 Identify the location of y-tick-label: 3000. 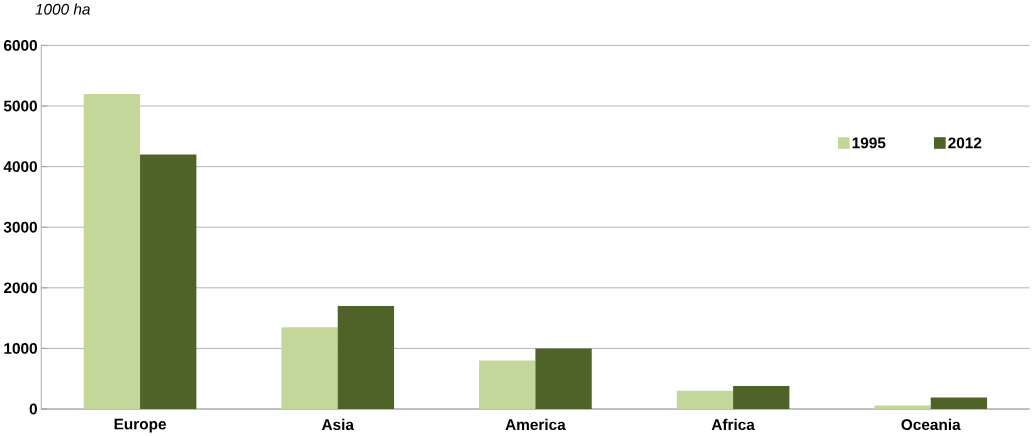
(20, 227).